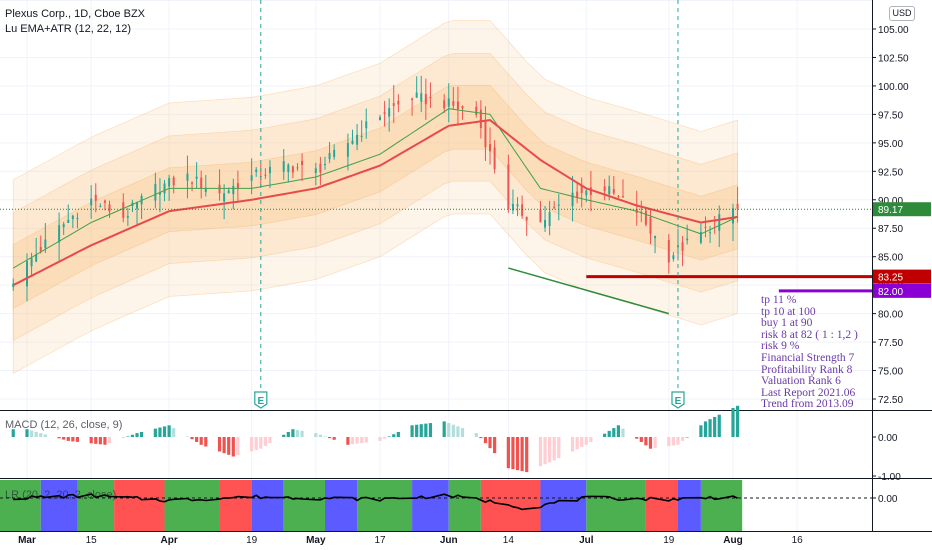 This screenshot has height=550, width=932. I want to click on x-tick-label: 19, so click(669, 540).